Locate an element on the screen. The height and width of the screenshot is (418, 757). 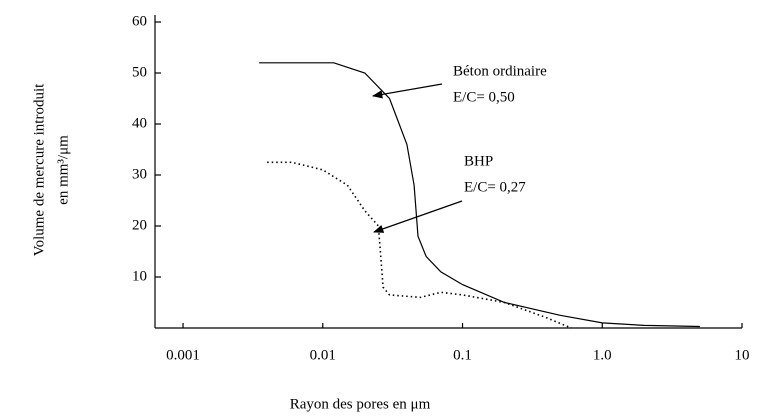
y-tick-label: 30 is located at coordinates (139, 174).